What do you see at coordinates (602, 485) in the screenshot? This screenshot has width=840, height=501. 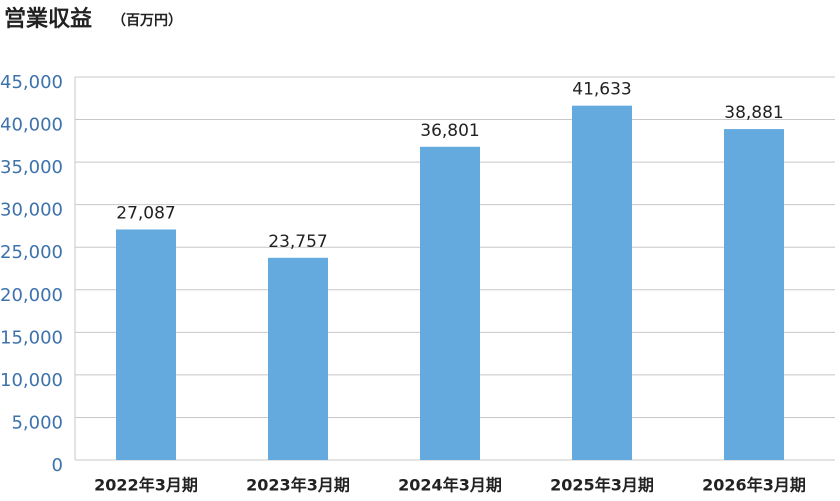 I see `x-tick-label: 2025年3月期` at bounding box center [602, 485].